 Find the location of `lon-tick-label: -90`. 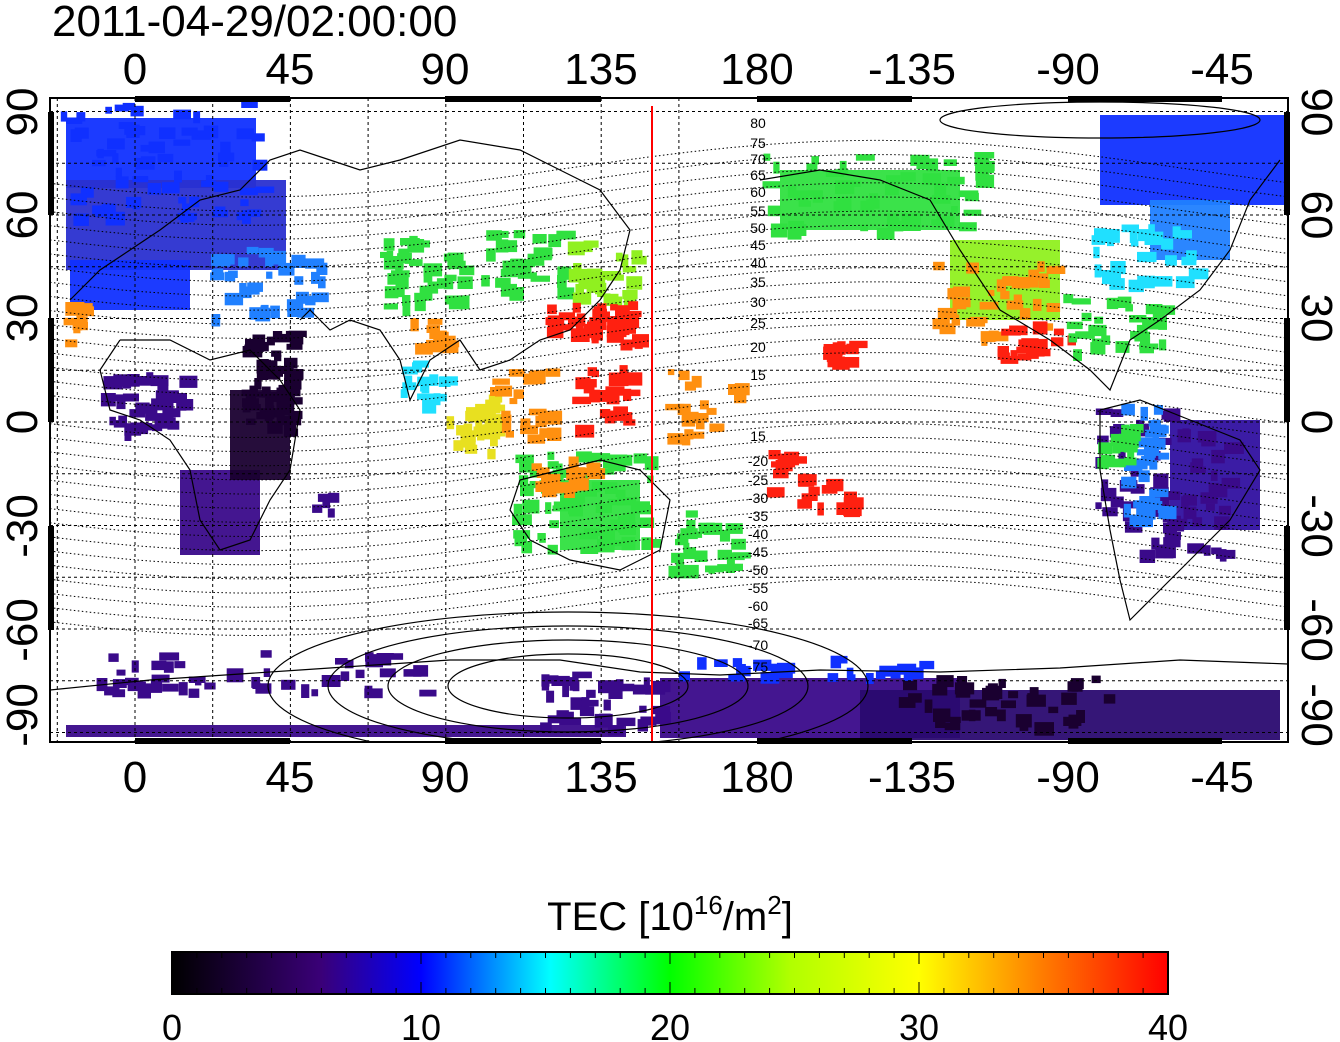

lon-tick-label: -90 is located at coordinates (1068, 777).